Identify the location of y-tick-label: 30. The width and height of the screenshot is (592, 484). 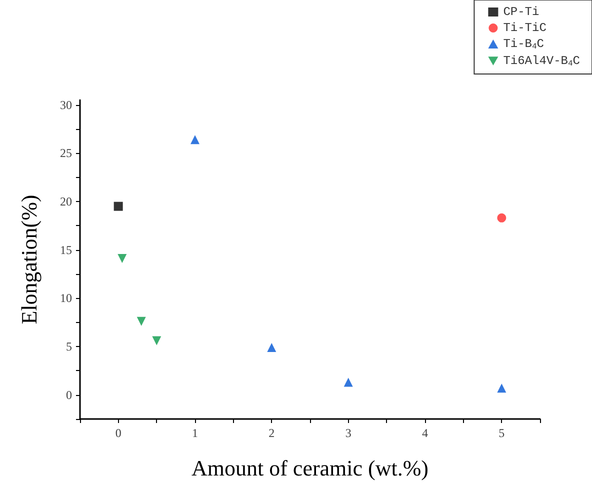
(66, 105).